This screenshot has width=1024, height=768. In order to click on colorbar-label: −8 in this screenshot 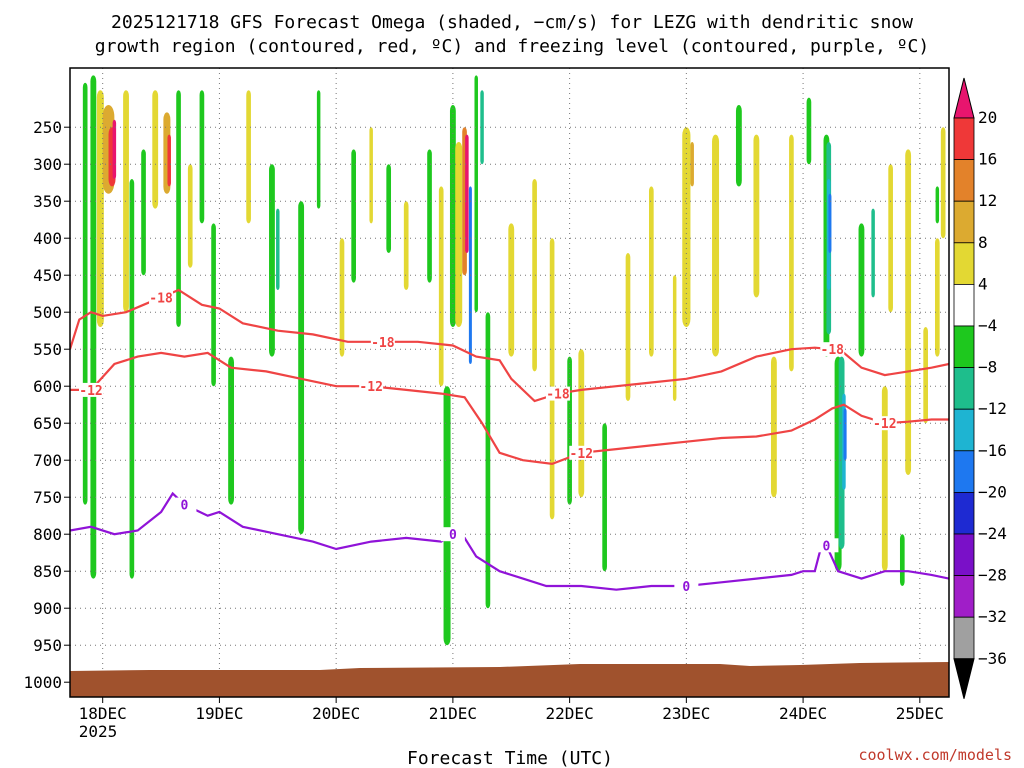, I will do `click(987, 367)`.